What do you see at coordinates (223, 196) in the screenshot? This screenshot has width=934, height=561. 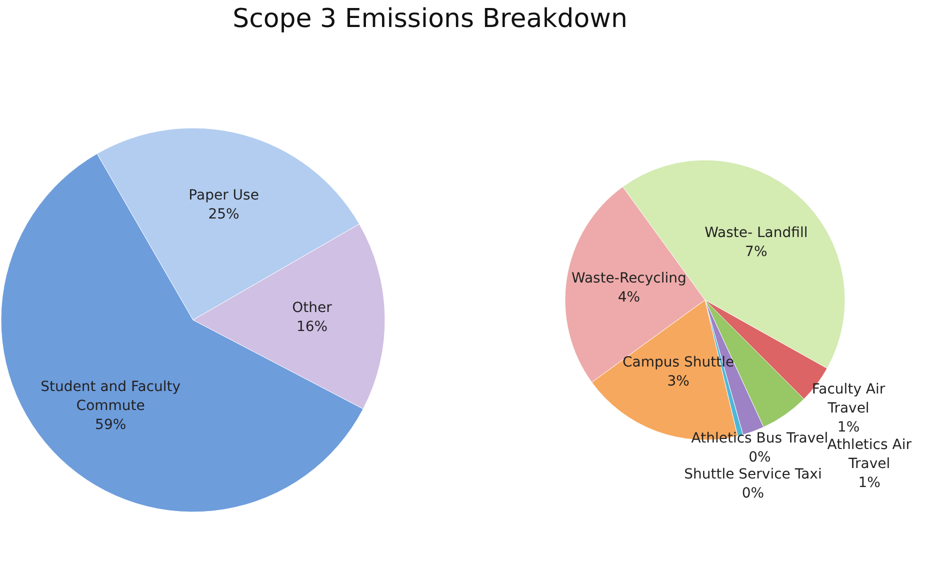 I see `slice-label: Paper Use` at bounding box center [223, 196].